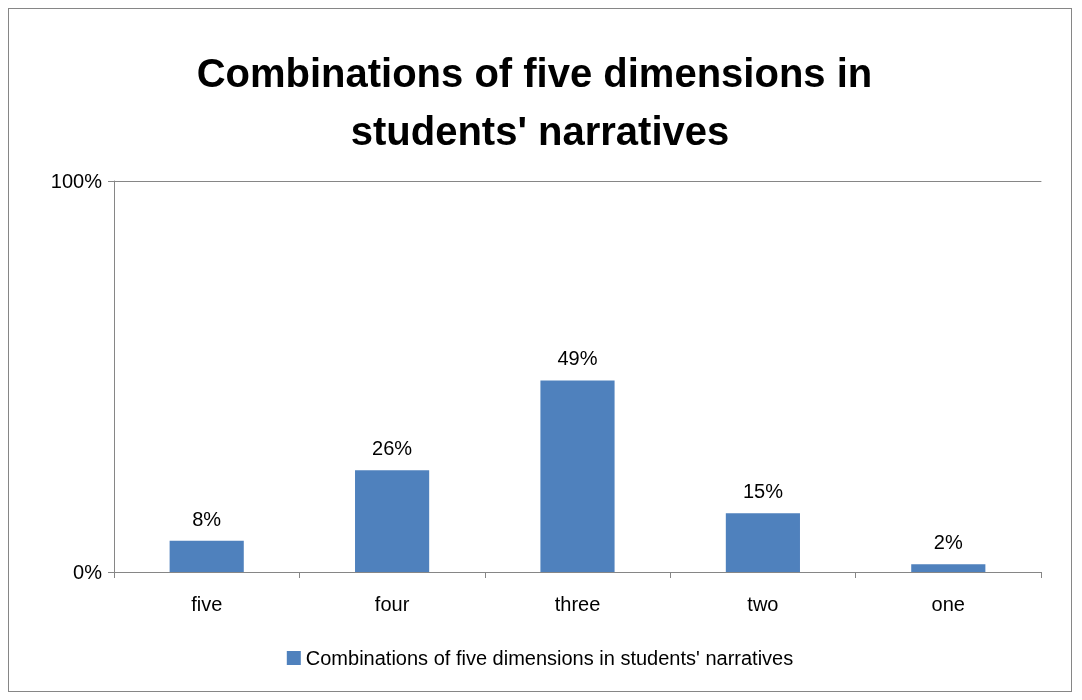  What do you see at coordinates (948, 542) in the screenshot?
I see `data-label: 2%` at bounding box center [948, 542].